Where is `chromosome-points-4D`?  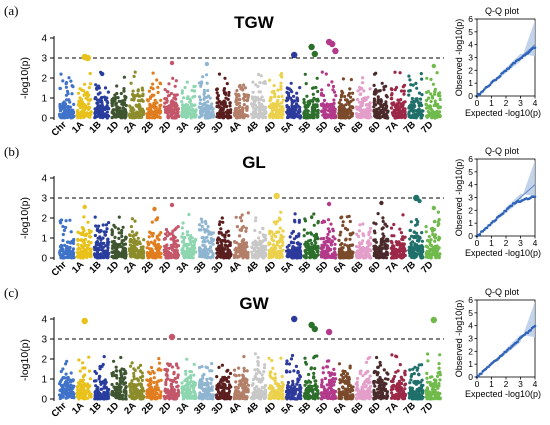 chromosome-points-4D is located at coordinates (276, 96).